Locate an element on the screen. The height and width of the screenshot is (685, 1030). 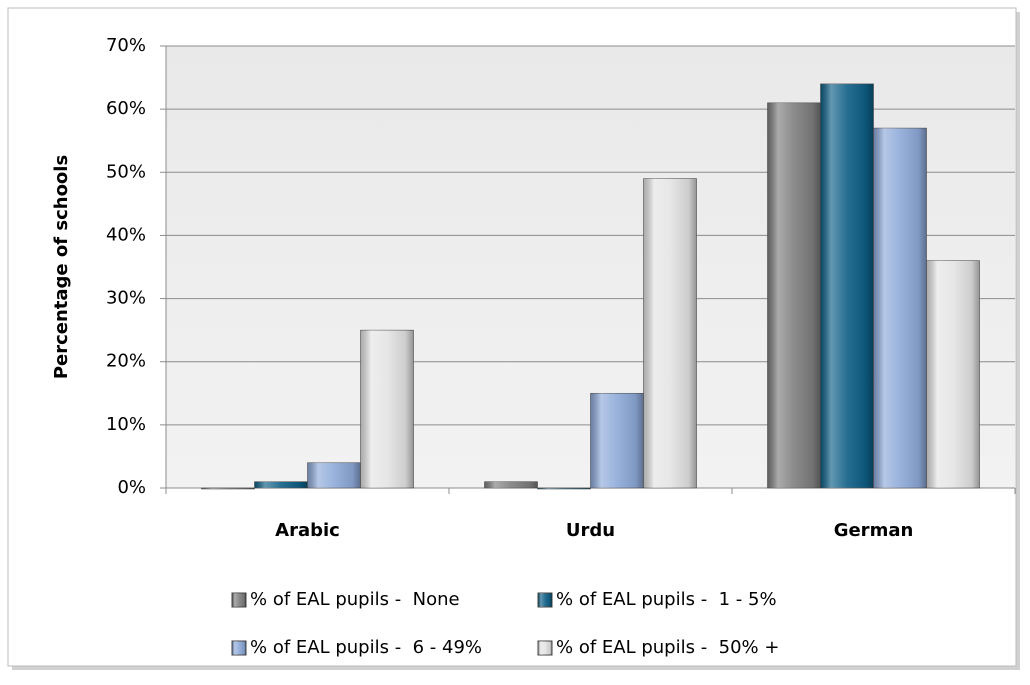
x-tick-label: Arabic is located at coordinates (307, 530).